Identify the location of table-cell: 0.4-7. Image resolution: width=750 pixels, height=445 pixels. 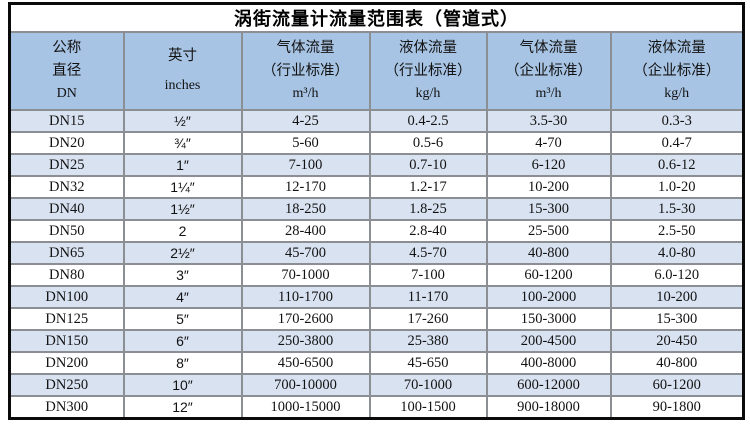
(677, 143).